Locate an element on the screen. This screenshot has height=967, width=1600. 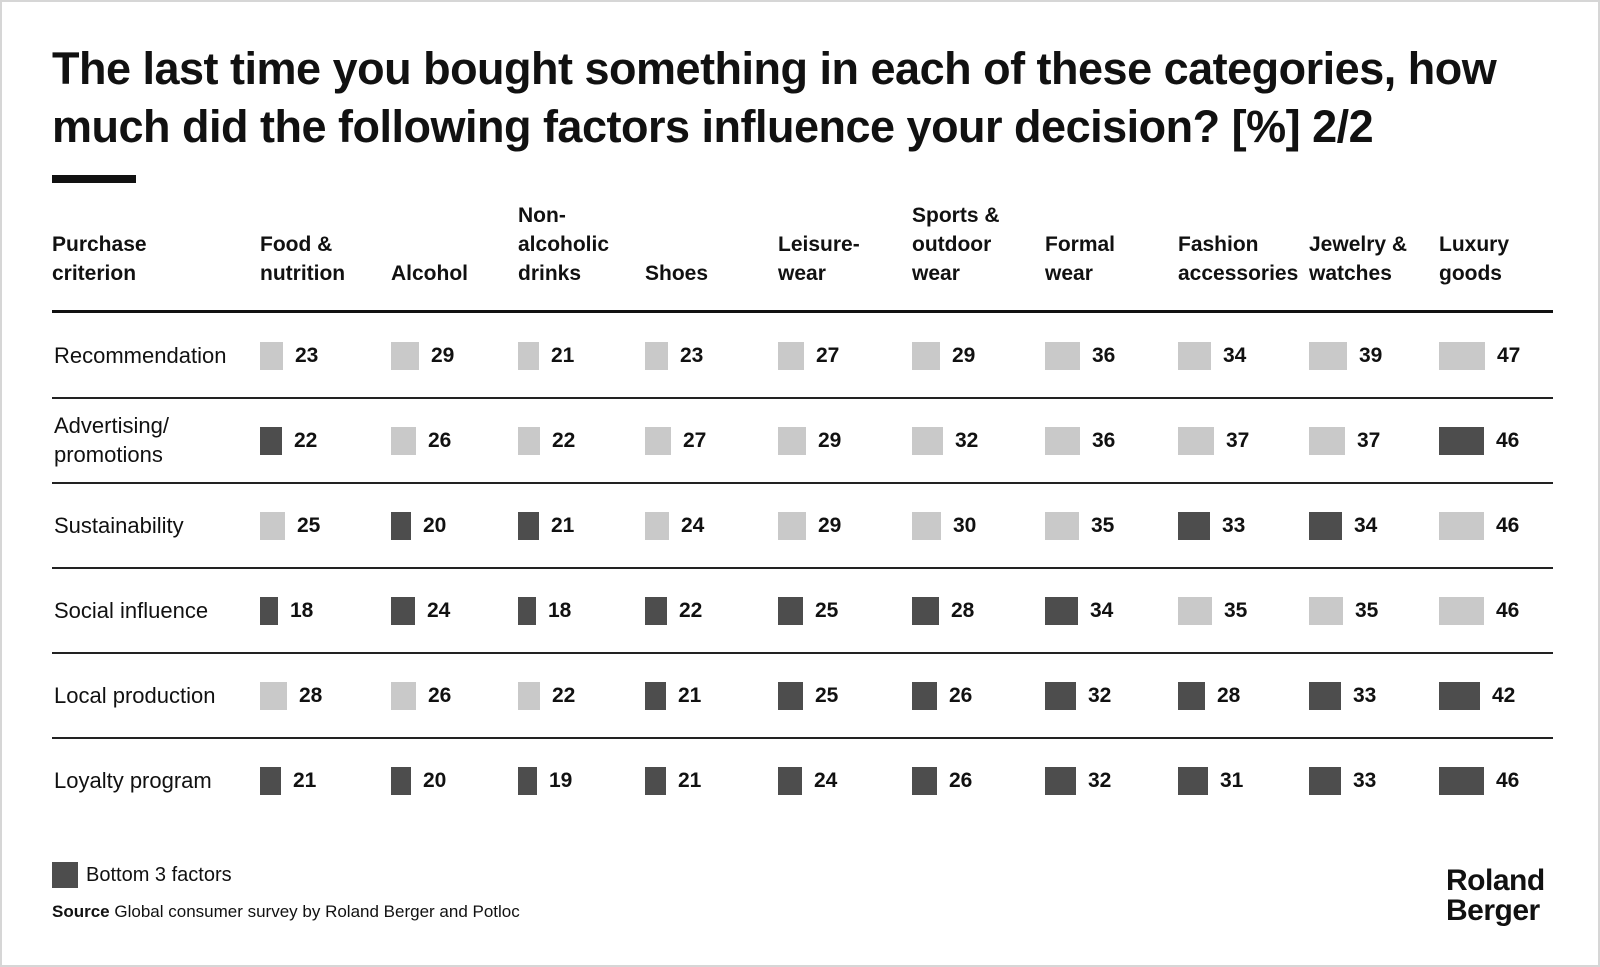
bar-r5-c6 is located at coordinates (1060, 780).